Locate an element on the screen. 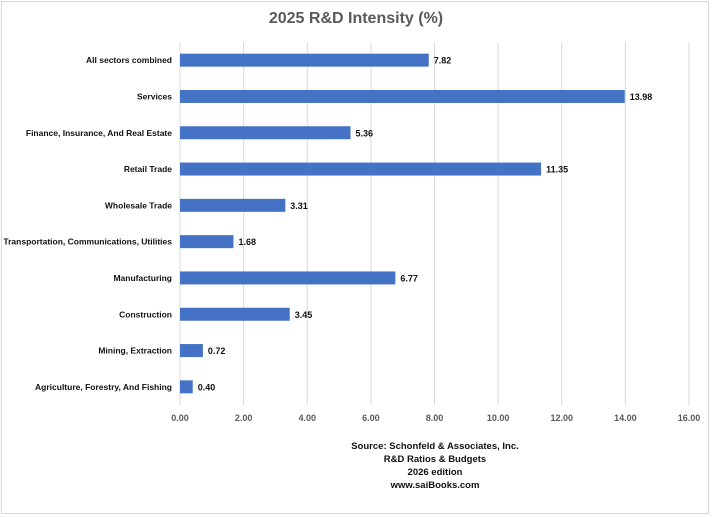  data-label: 13.98 is located at coordinates (641, 97).